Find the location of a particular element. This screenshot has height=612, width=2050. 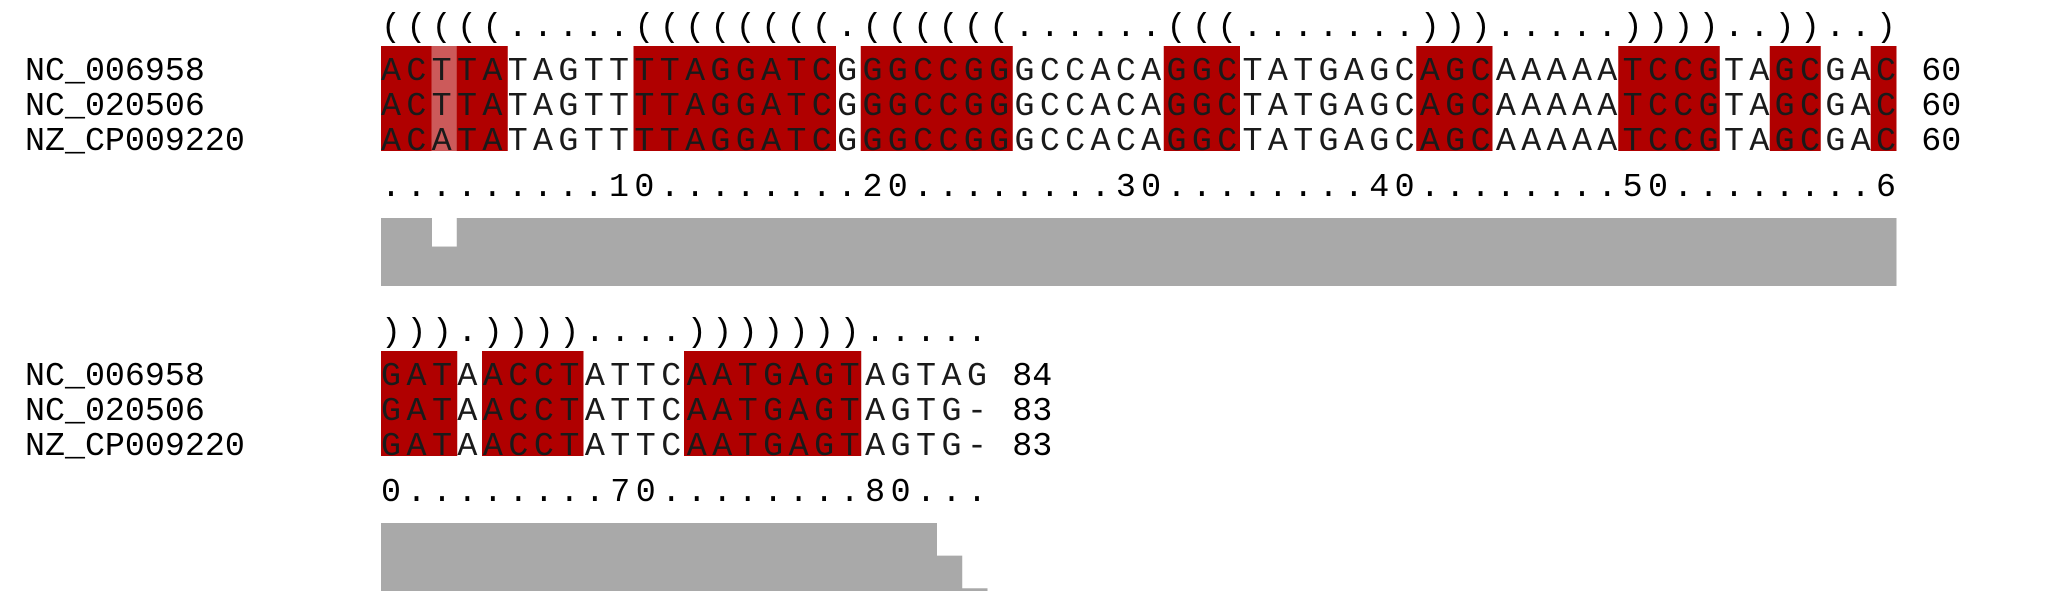

sequence-name: NC_006958 is located at coordinates (115, 71).